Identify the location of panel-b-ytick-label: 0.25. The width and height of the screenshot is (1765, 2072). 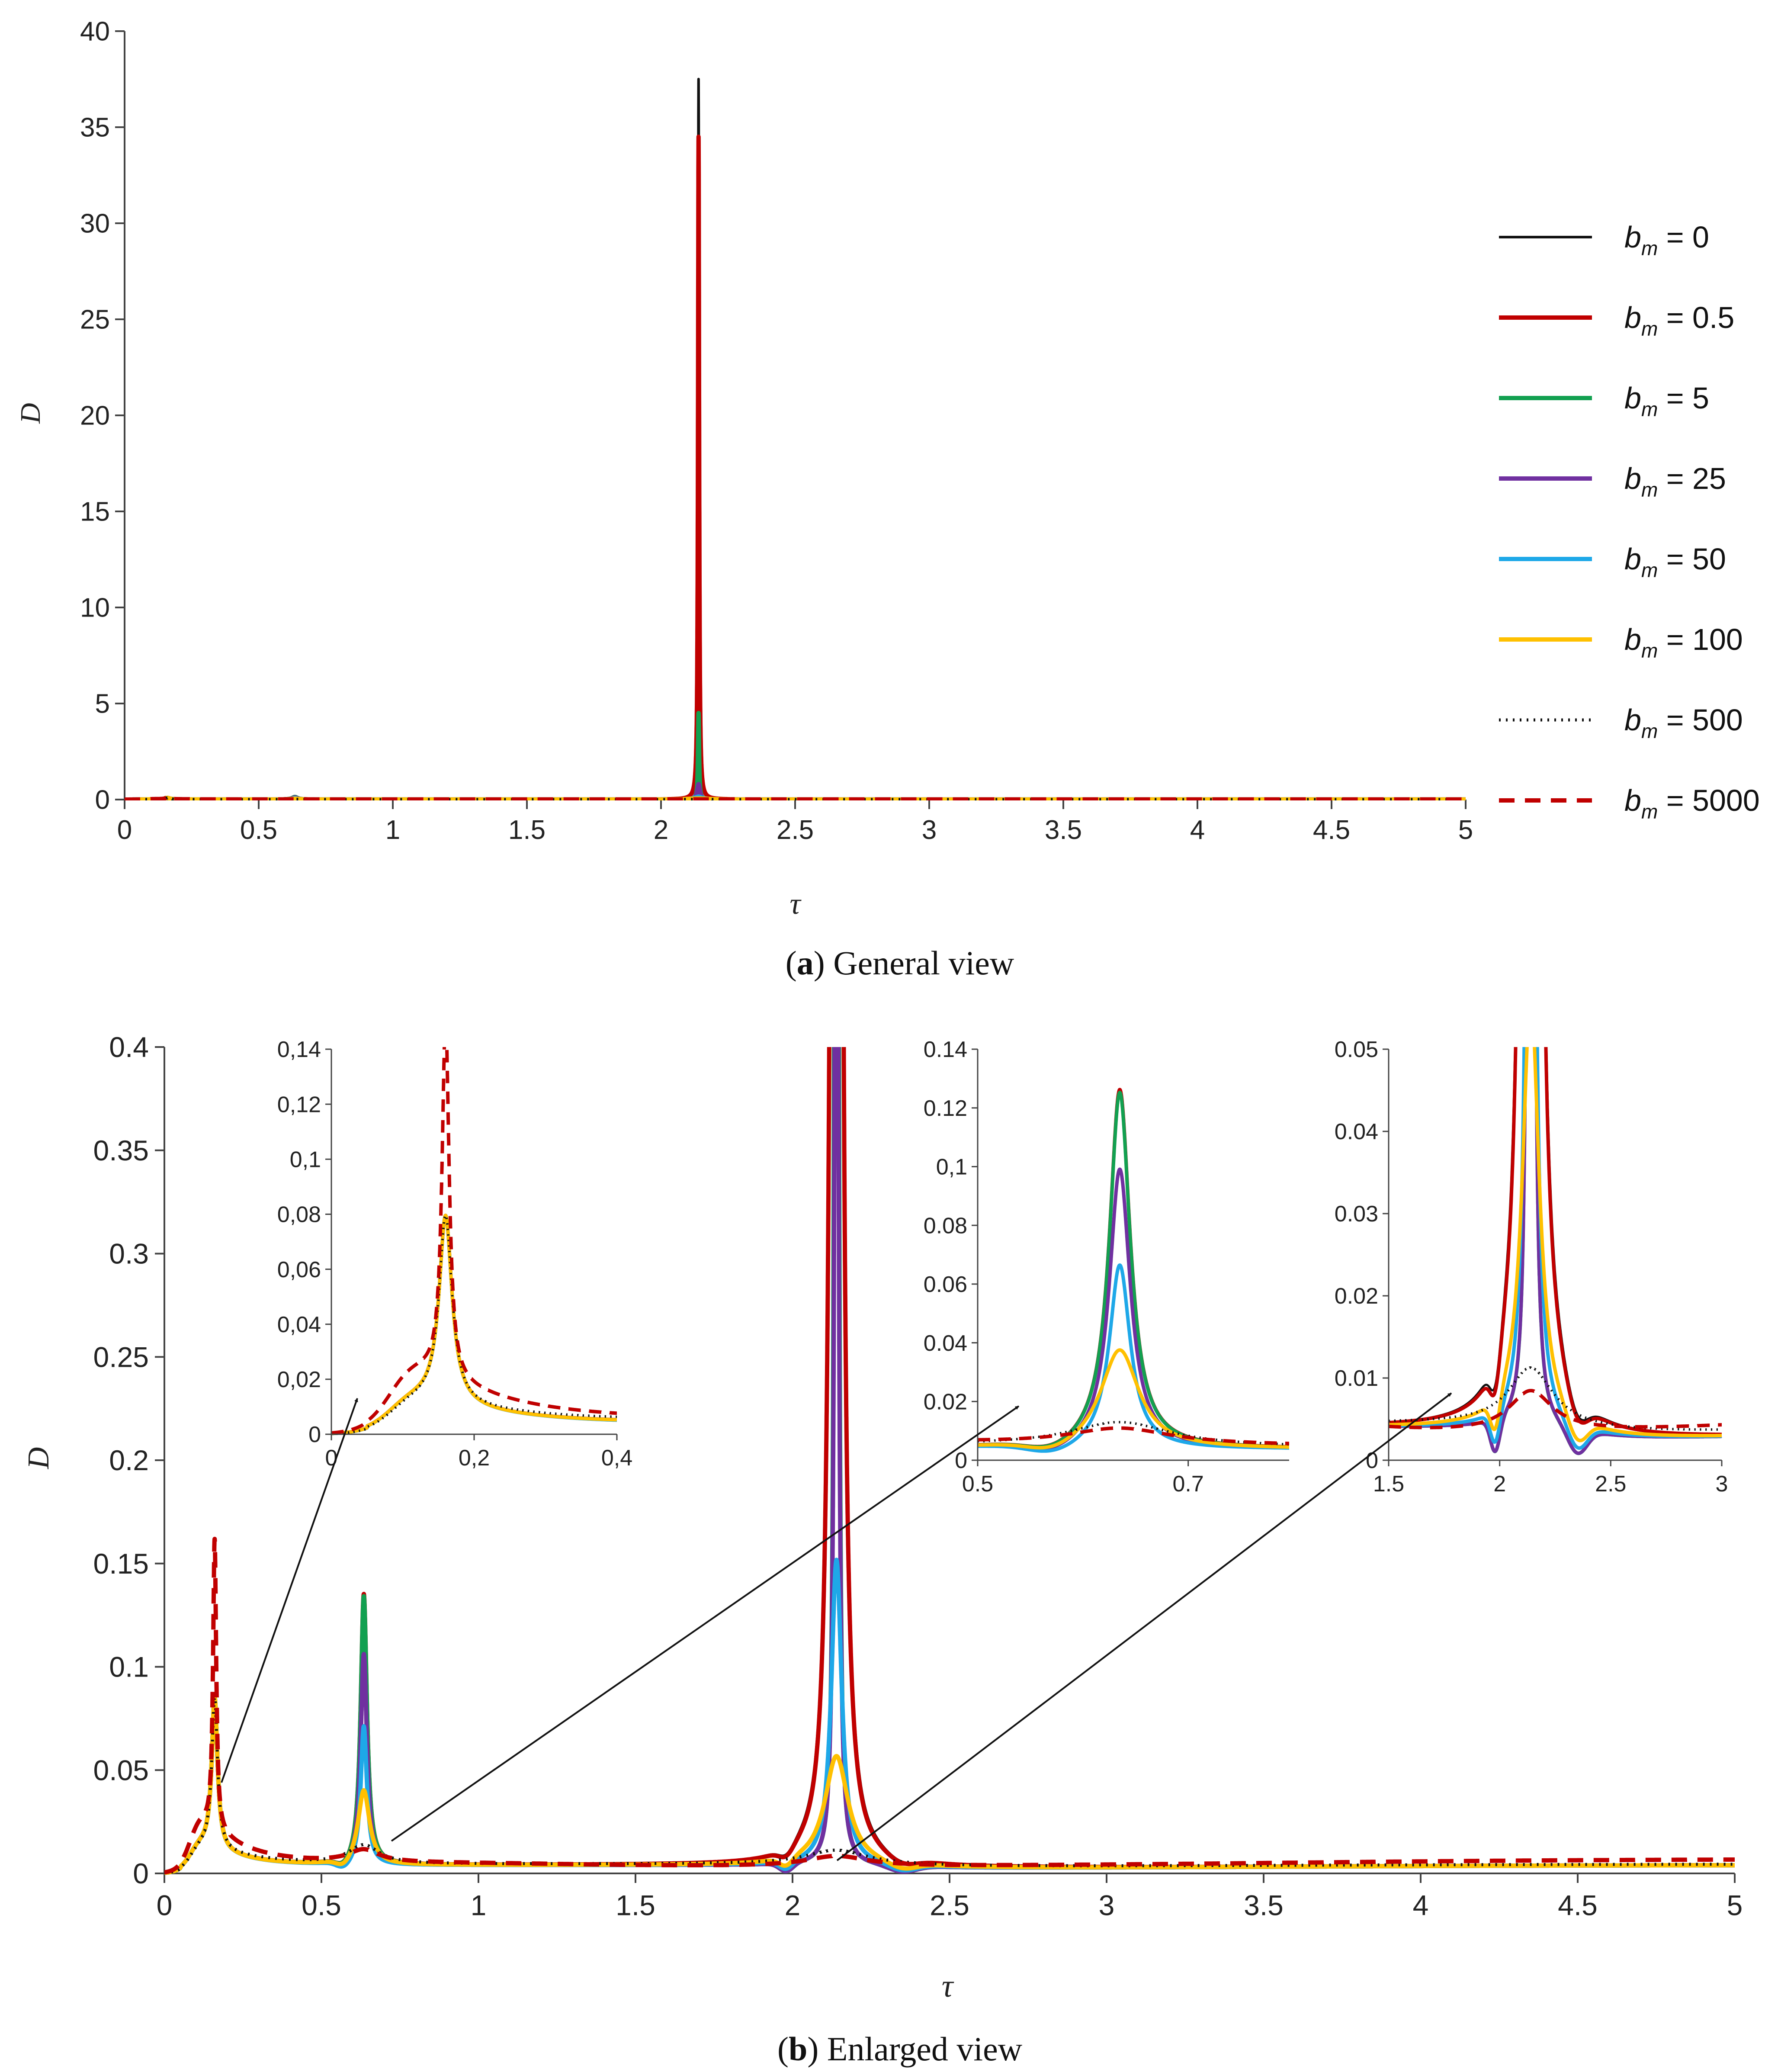
(121, 1357).